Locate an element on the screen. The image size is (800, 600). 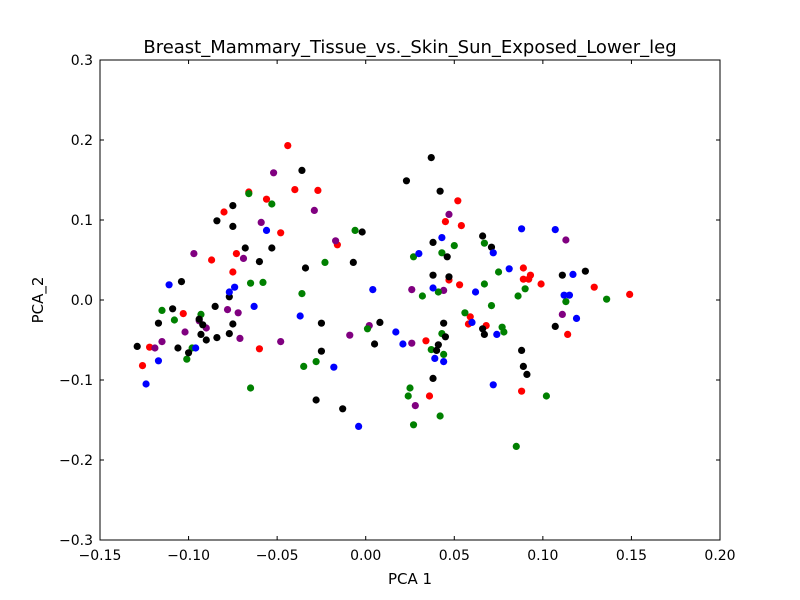
y-tick-label: 0.2 is located at coordinates (82, 141).